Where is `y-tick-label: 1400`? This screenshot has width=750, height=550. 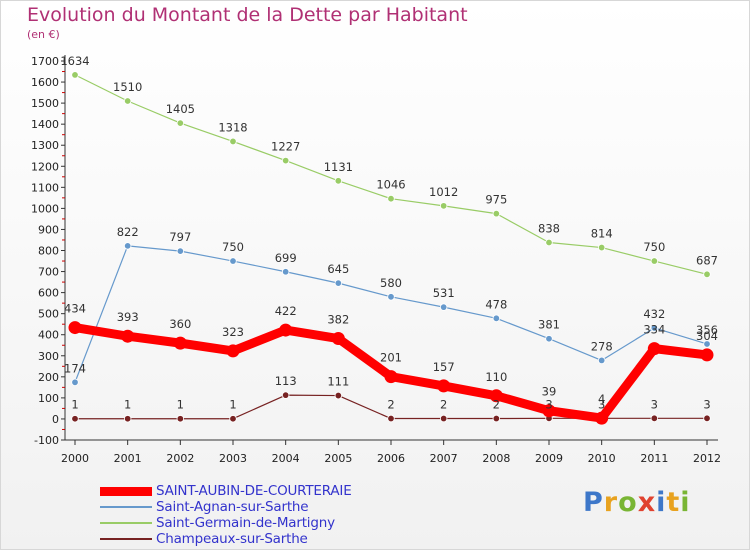
y-tick-label: 1400 is located at coordinates (45, 124).